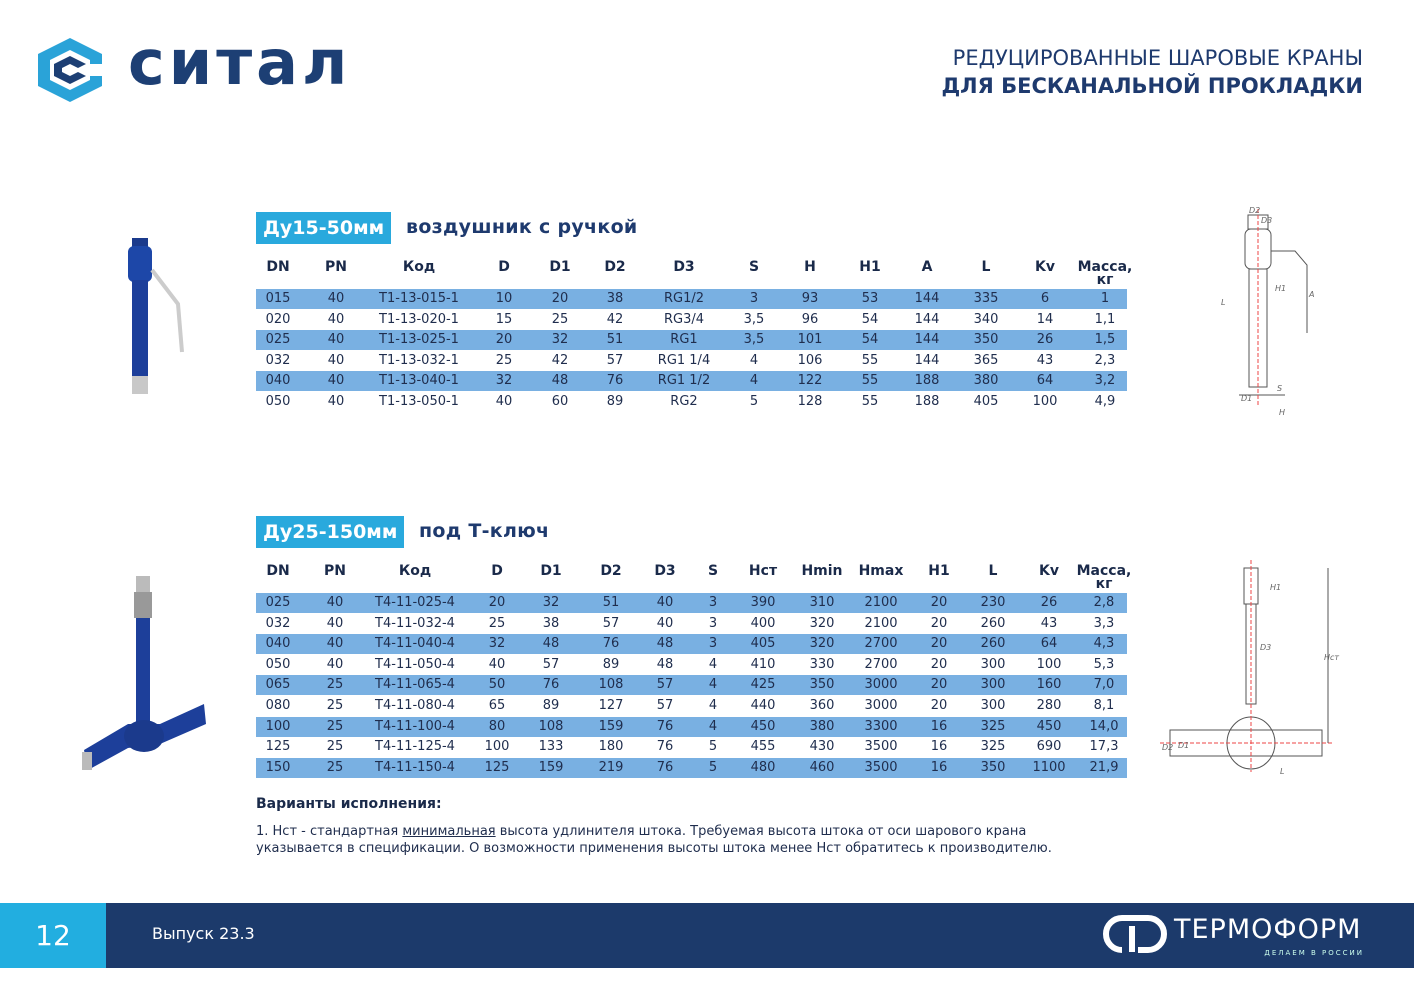 This screenshot has width=1414, height=1000. Describe the element at coordinates (1045, 319) in the screenshot. I see `cell: 14` at that location.